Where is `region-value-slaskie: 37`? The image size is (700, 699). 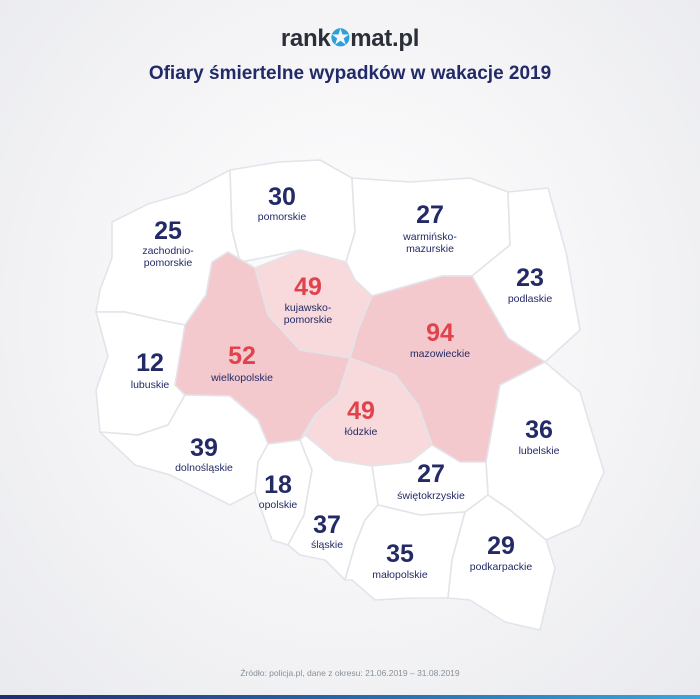 region-value-slaskie: 37 is located at coordinates (327, 525).